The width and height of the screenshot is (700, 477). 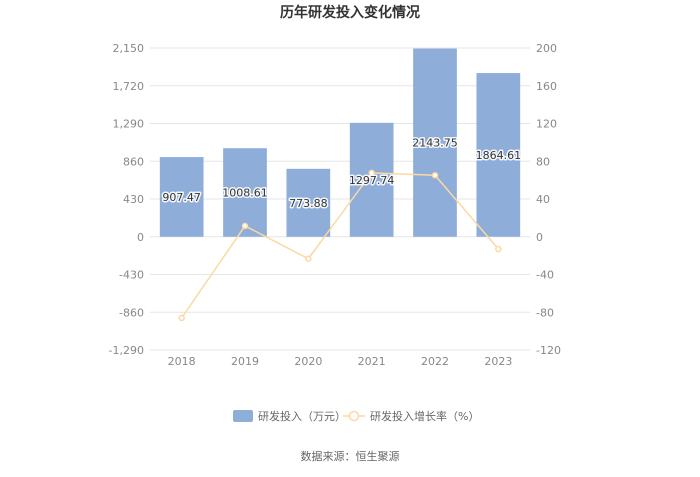 What do you see at coordinates (129, 48) in the screenshot?
I see `left-axis-tick-label: 2,150` at bounding box center [129, 48].